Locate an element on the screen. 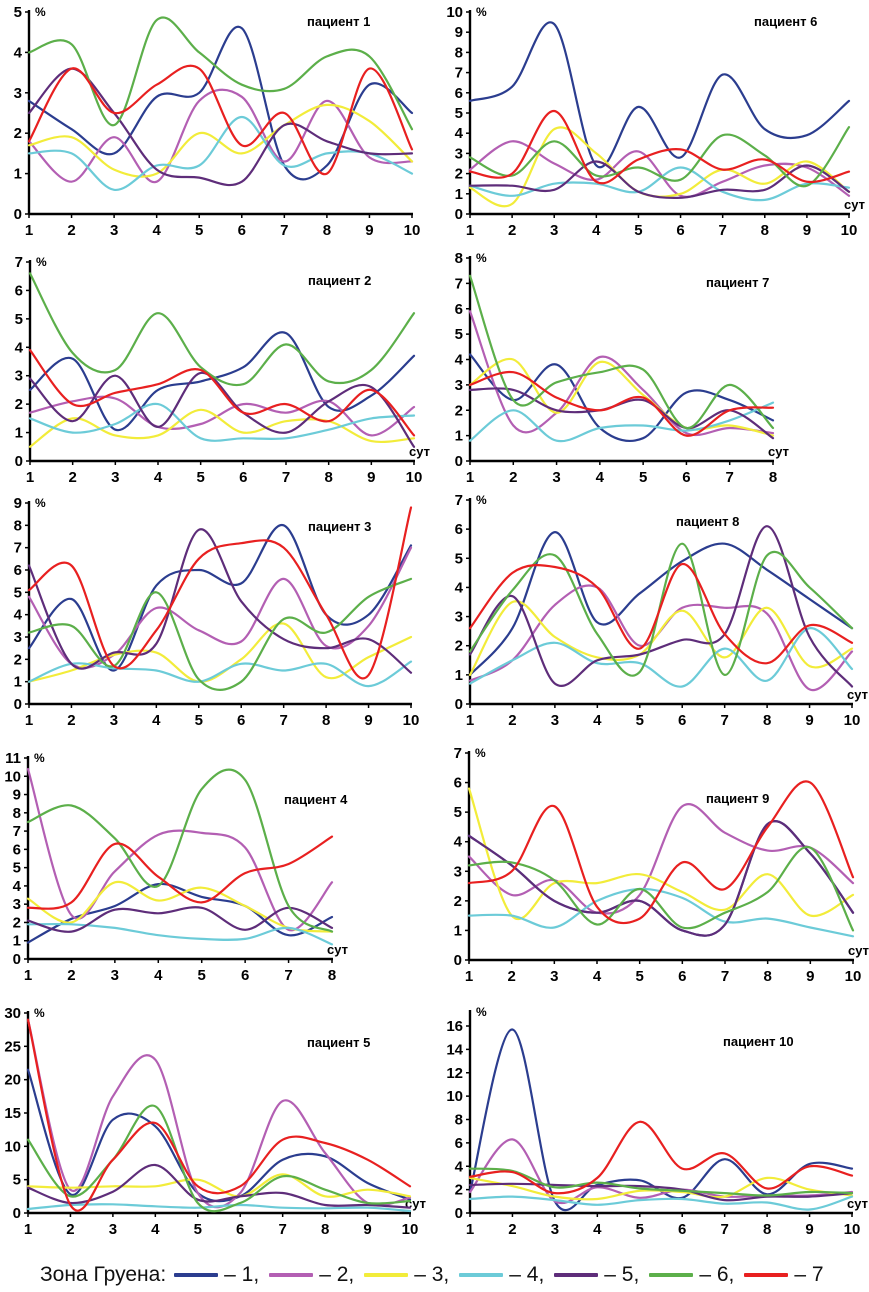 Image resolution: width=869 pixels, height=1292 pixels. panel-title: пациент 10 is located at coordinates (758, 1041).